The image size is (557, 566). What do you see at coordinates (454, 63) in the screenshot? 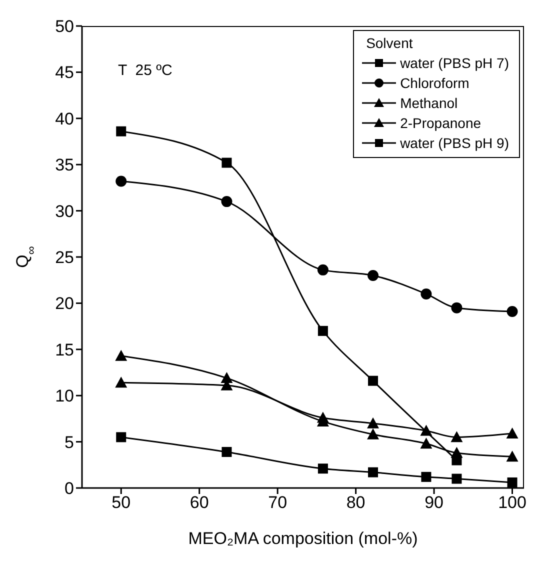
I see `legend-label: water (PBS pH 7)` at bounding box center [454, 63].